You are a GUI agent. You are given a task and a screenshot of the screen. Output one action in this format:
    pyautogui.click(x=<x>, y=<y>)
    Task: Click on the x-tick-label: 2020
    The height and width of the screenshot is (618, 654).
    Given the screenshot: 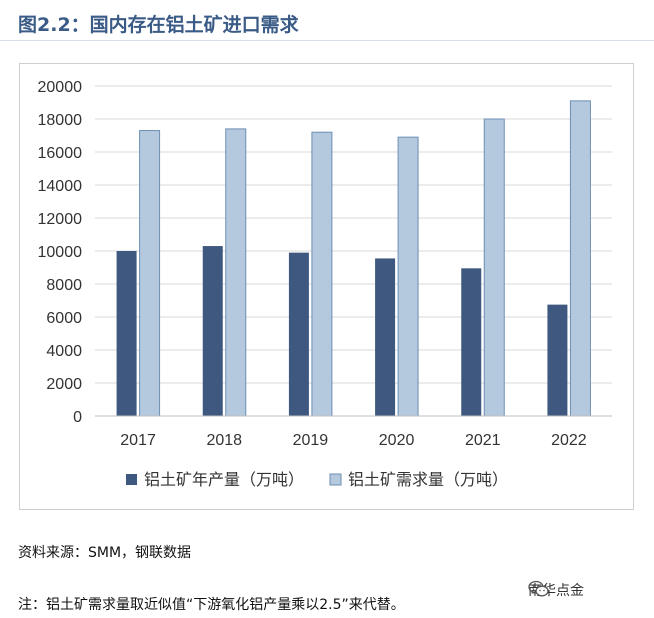 What is the action you would take?
    pyautogui.click(x=397, y=440)
    